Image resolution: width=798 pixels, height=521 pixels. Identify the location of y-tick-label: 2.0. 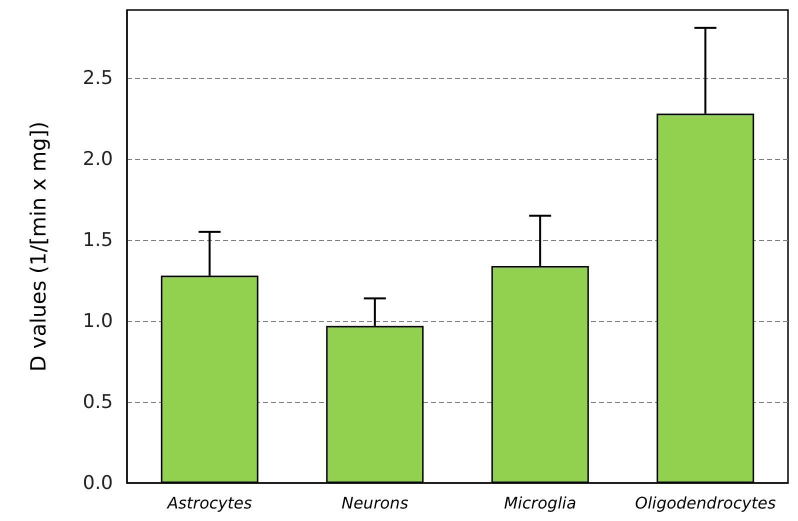
(97, 159).